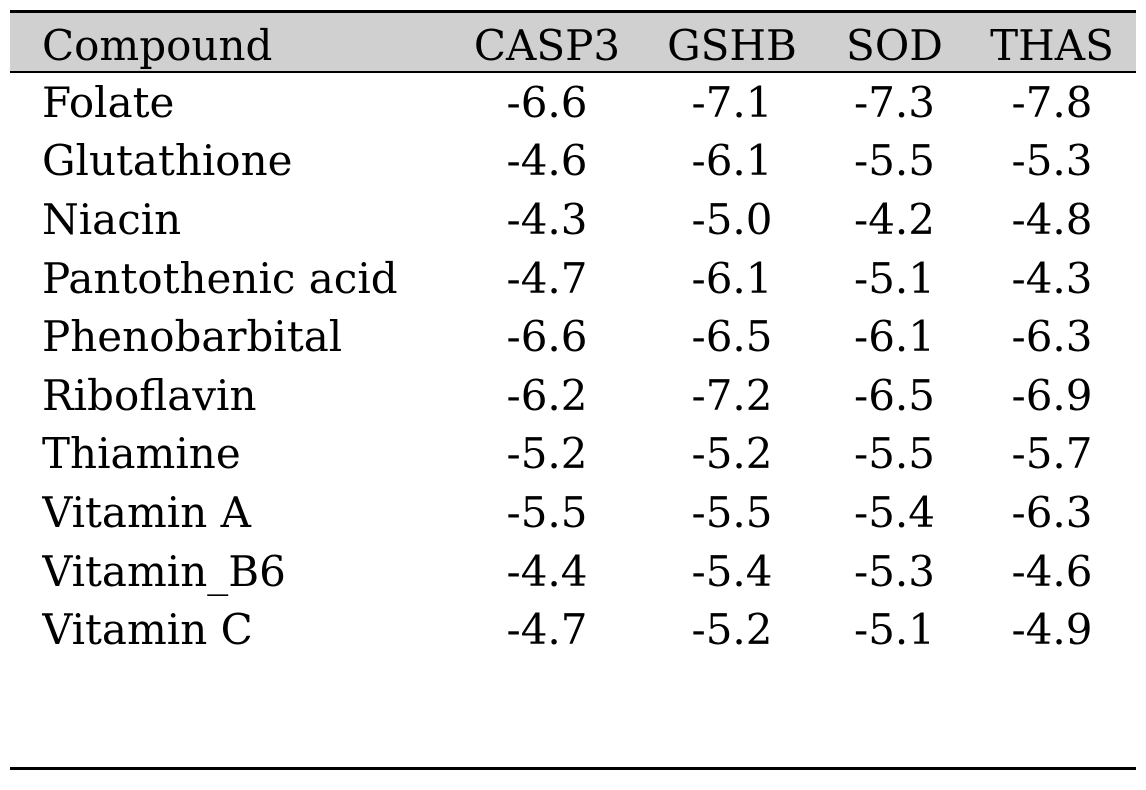  I want to click on header-row: Compound CASP3 GSHB SOD THAS, so click(587, 43).